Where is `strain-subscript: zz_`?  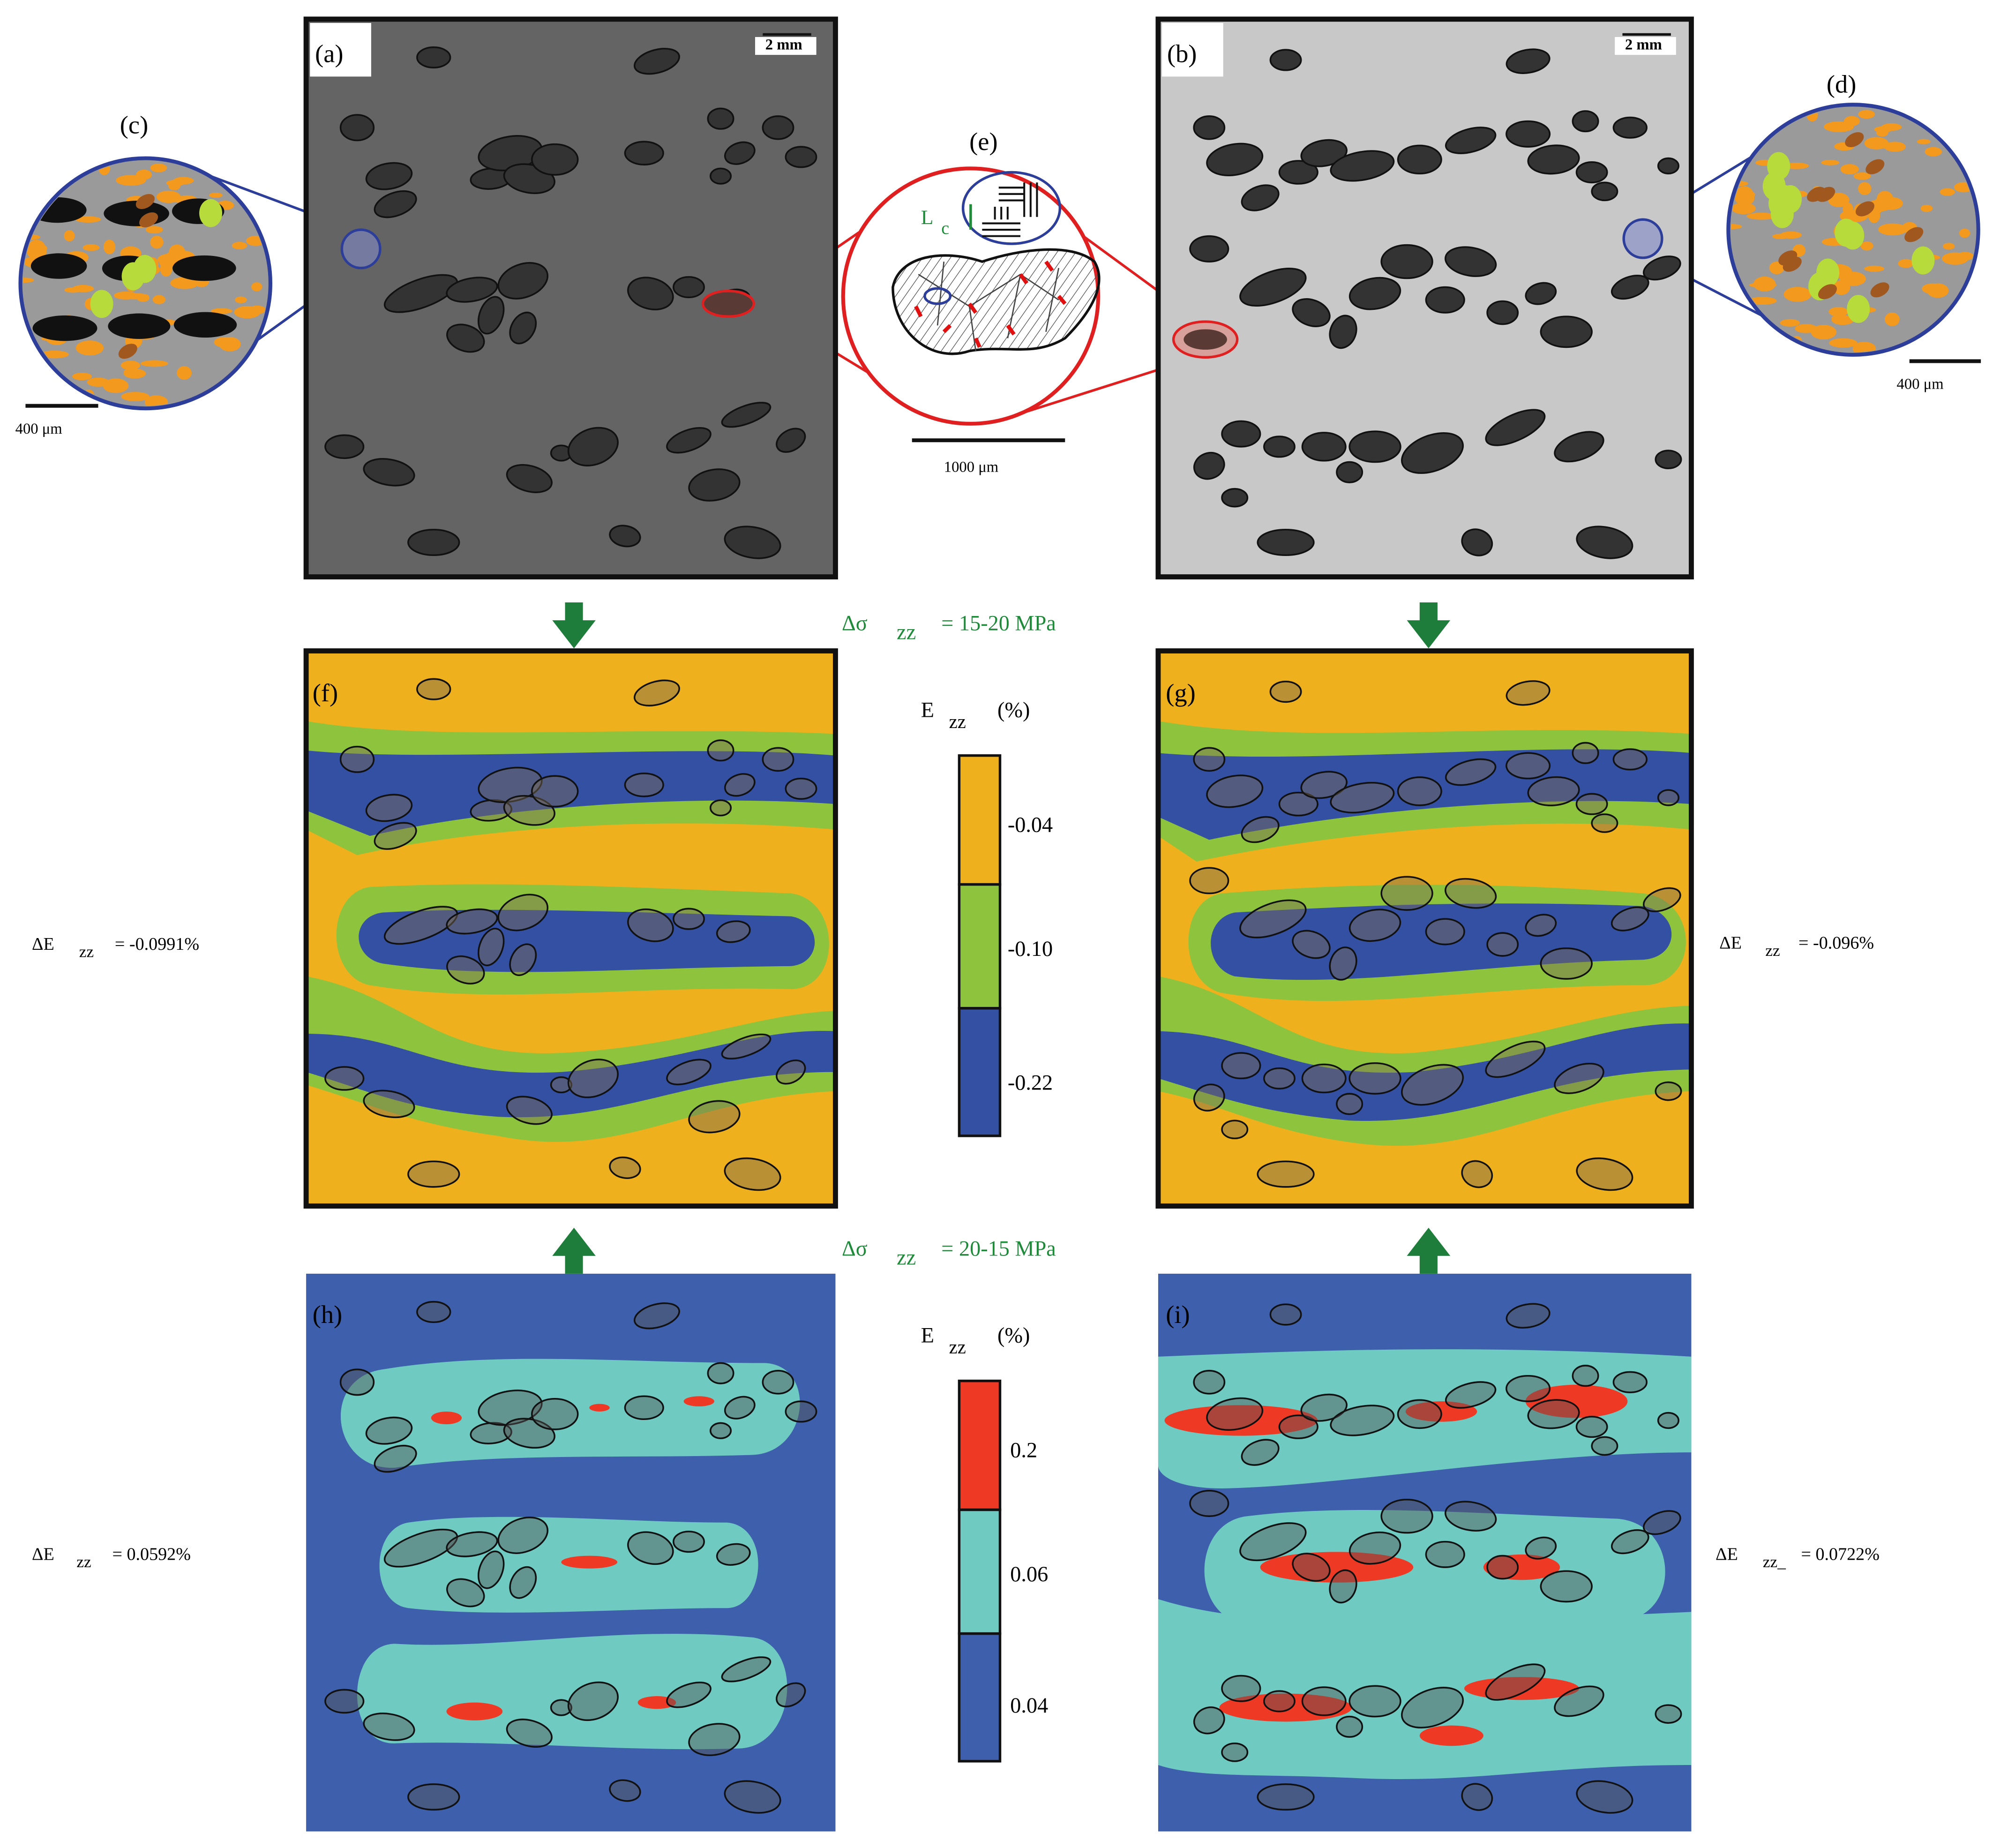
strain-subscript: zz_ is located at coordinates (1775, 1561).